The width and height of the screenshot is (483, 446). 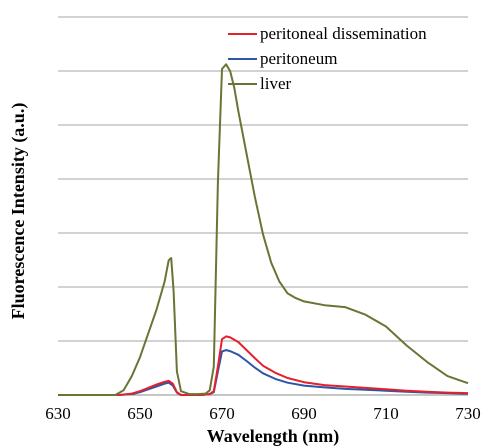 What do you see at coordinates (18, 211) in the screenshot?
I see `y-axis-title: Fluorescence Intensity (a.u.)` at bounding box center [18, 211].